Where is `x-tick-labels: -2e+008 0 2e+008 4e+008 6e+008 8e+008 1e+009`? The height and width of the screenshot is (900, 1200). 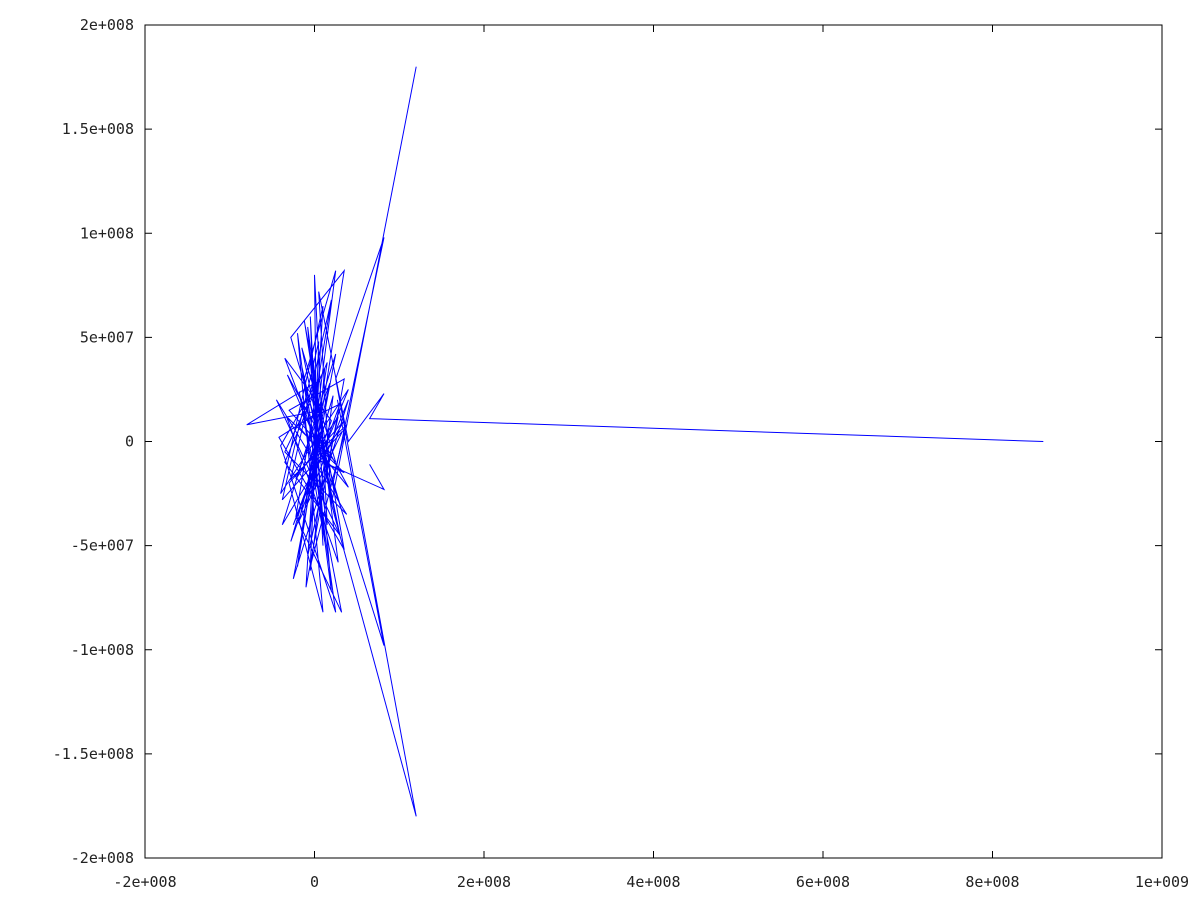
x-tick-labels: -2e+008 0 2e+008 4e+008 6e+008 8e+008 1e+009 is located at coordinates (651, 882).